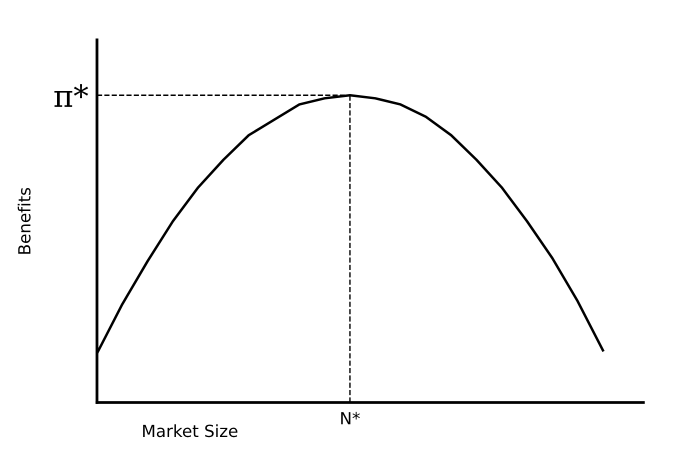 Image resolution: width=683 pixels, height=459 pixels. I want to click on x-axis-title: Market Size, so click(190, 431).